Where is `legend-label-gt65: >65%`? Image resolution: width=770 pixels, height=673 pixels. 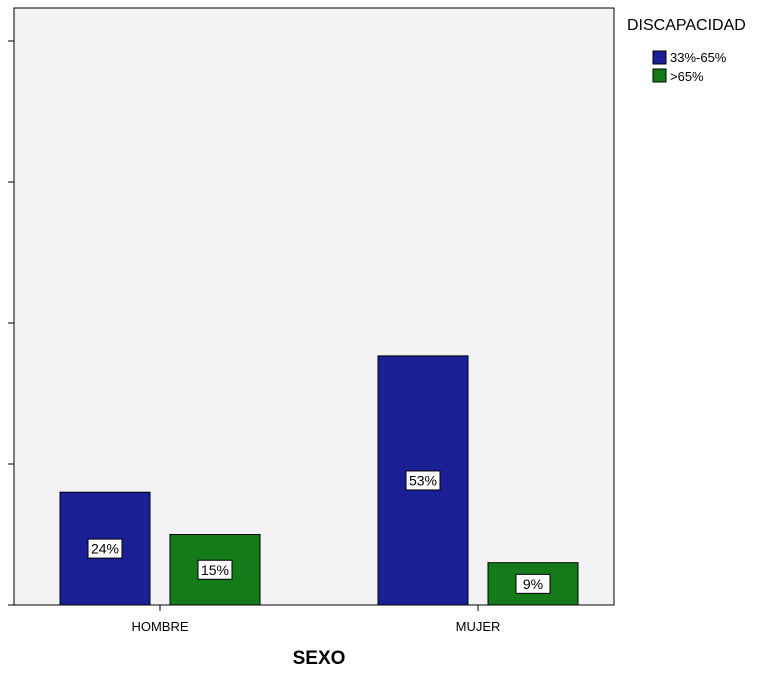
legend-label-gt65: >65% is located at coordinates (687, 76).